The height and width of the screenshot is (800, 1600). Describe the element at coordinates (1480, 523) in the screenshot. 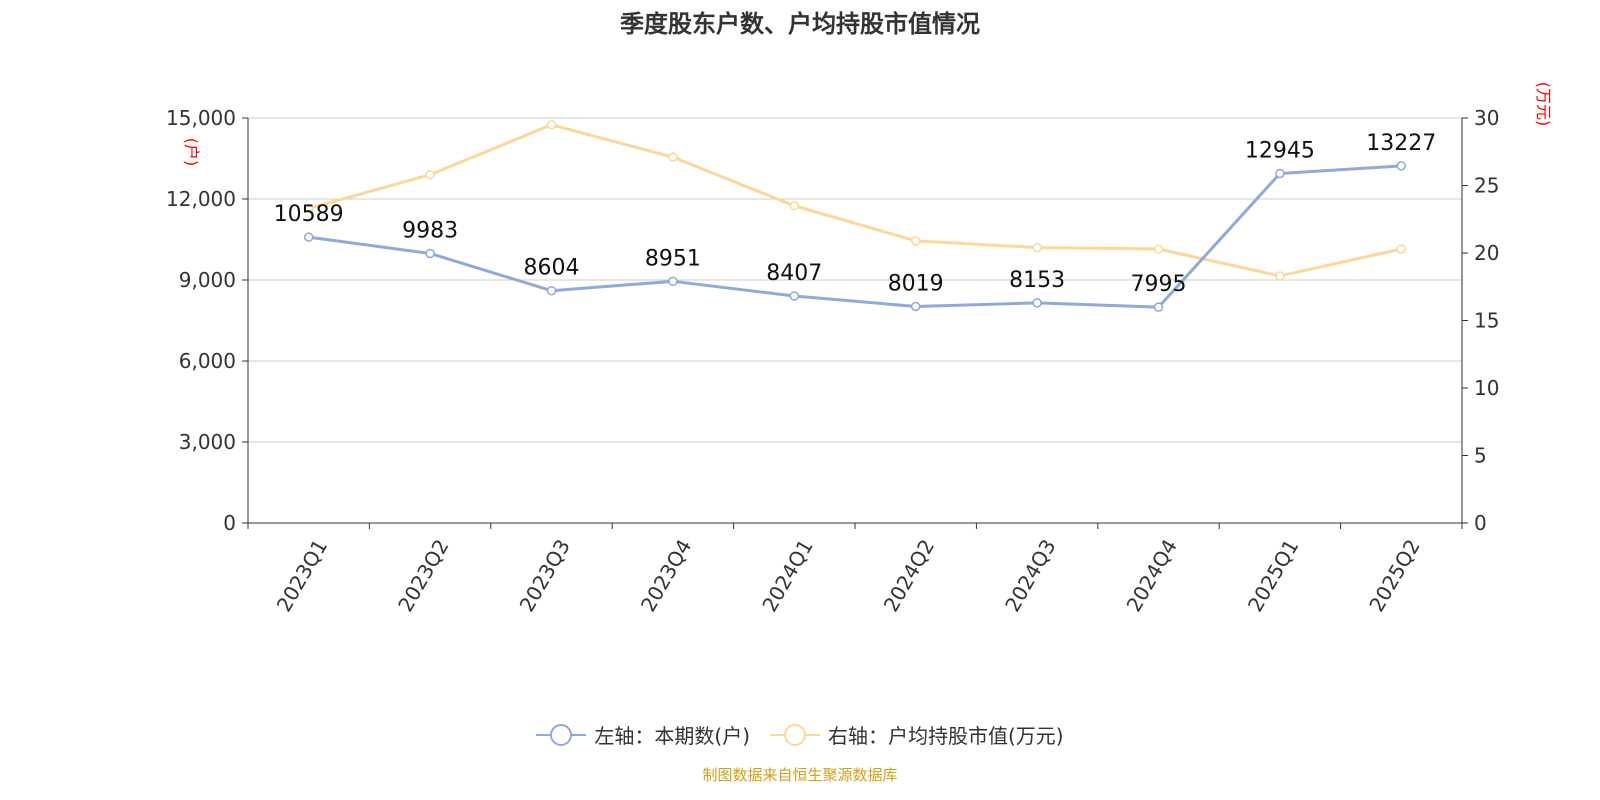

I see `right-tick-label: 0` at that location.